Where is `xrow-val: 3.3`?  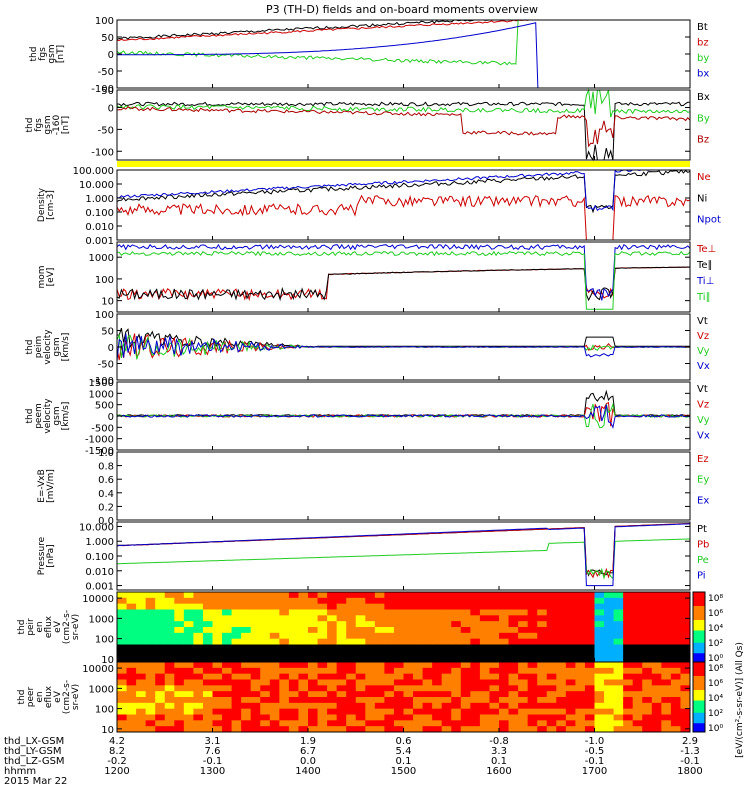 xrow-val: 3.3 is located at coordinates (499, 751).